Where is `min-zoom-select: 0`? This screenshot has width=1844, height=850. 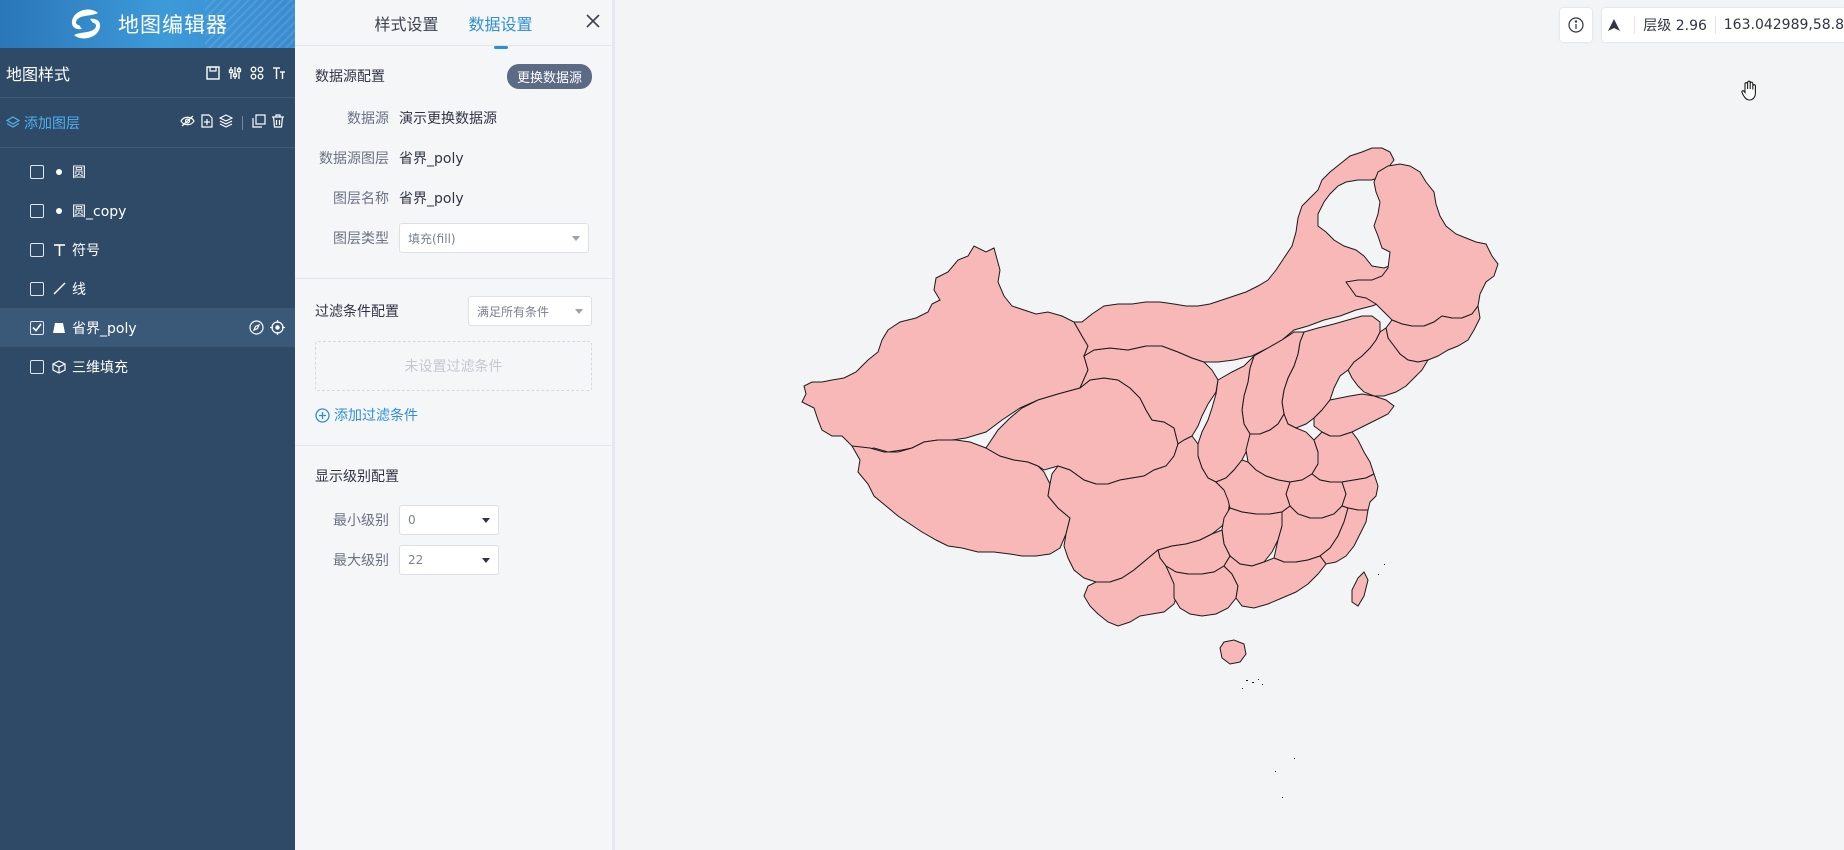 min-zoom-select: 0 is located at coordinates (449, 520).